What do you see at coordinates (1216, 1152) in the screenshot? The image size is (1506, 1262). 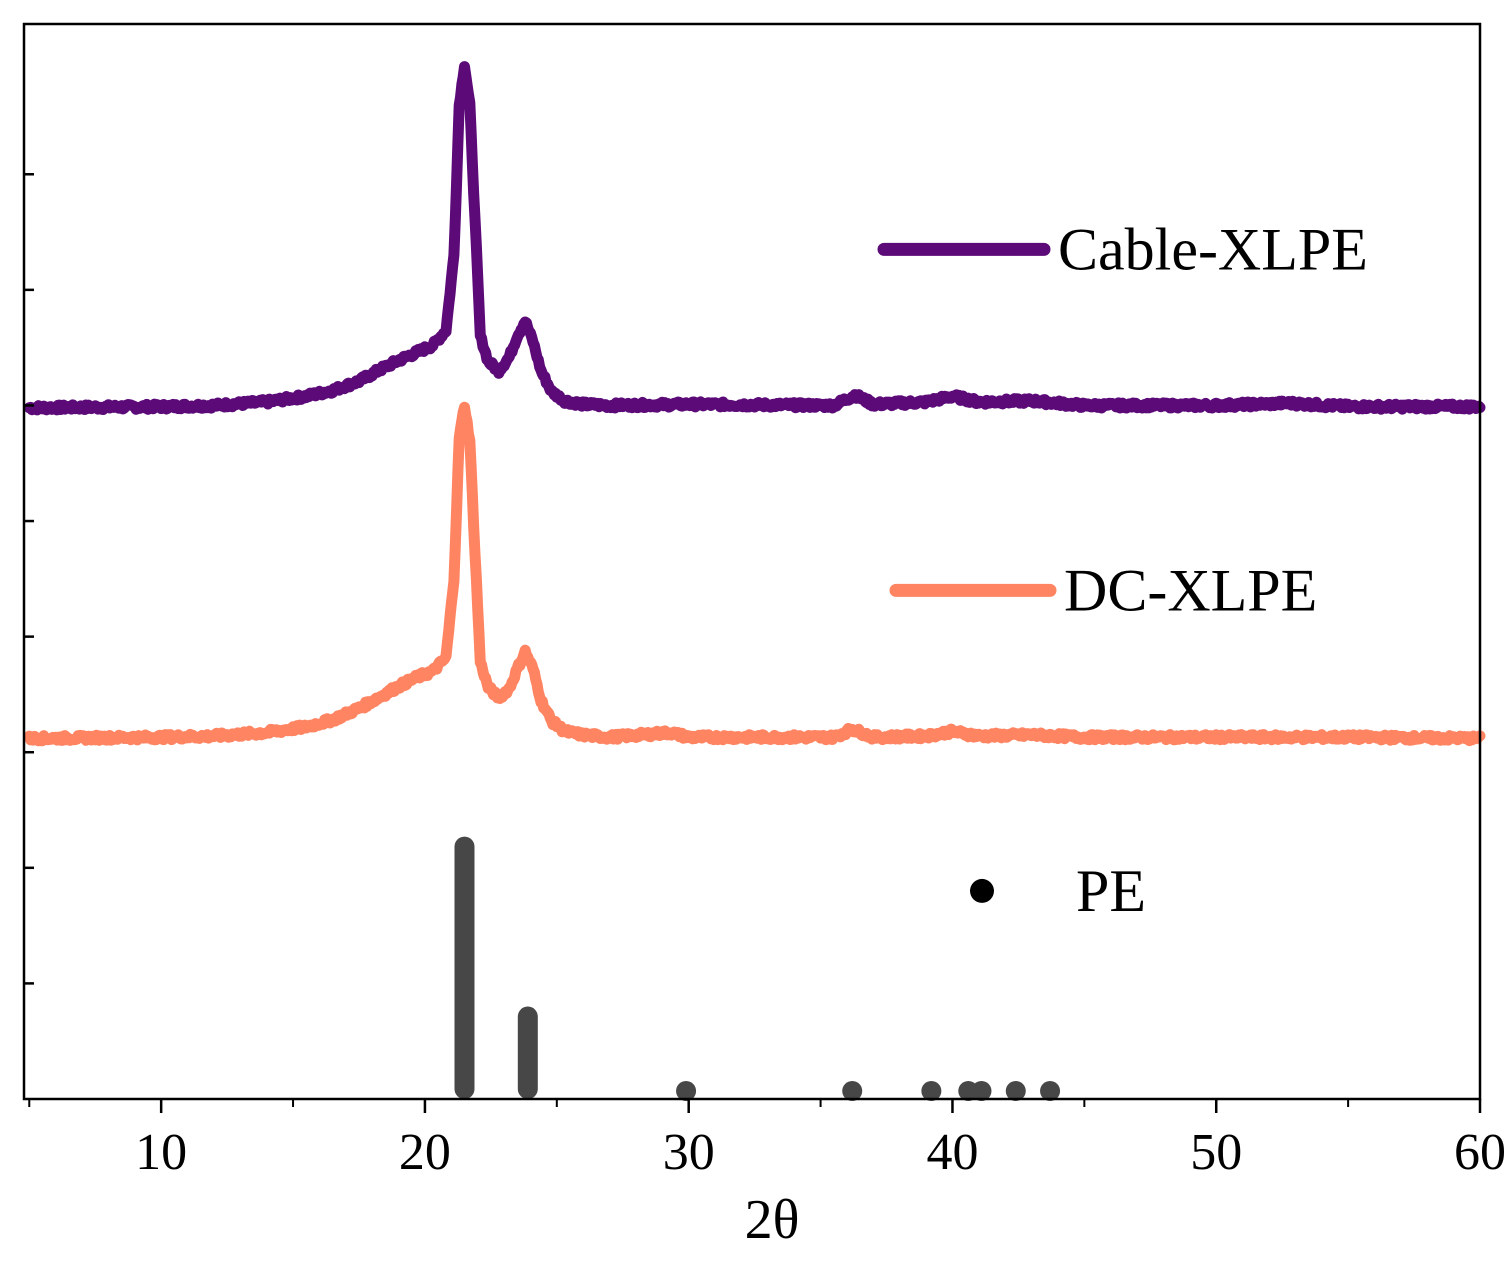 I see `x-tick-label: 50` at bounding box center [1216, 1152].